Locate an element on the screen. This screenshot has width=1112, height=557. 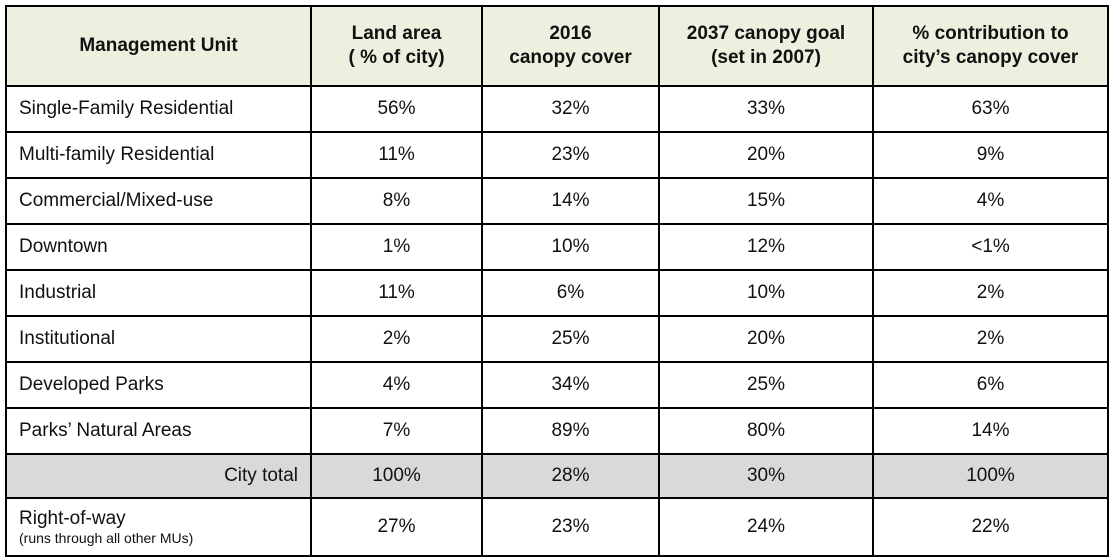
header-line: 2037 canopy goal is located at coordinates (766, 33).